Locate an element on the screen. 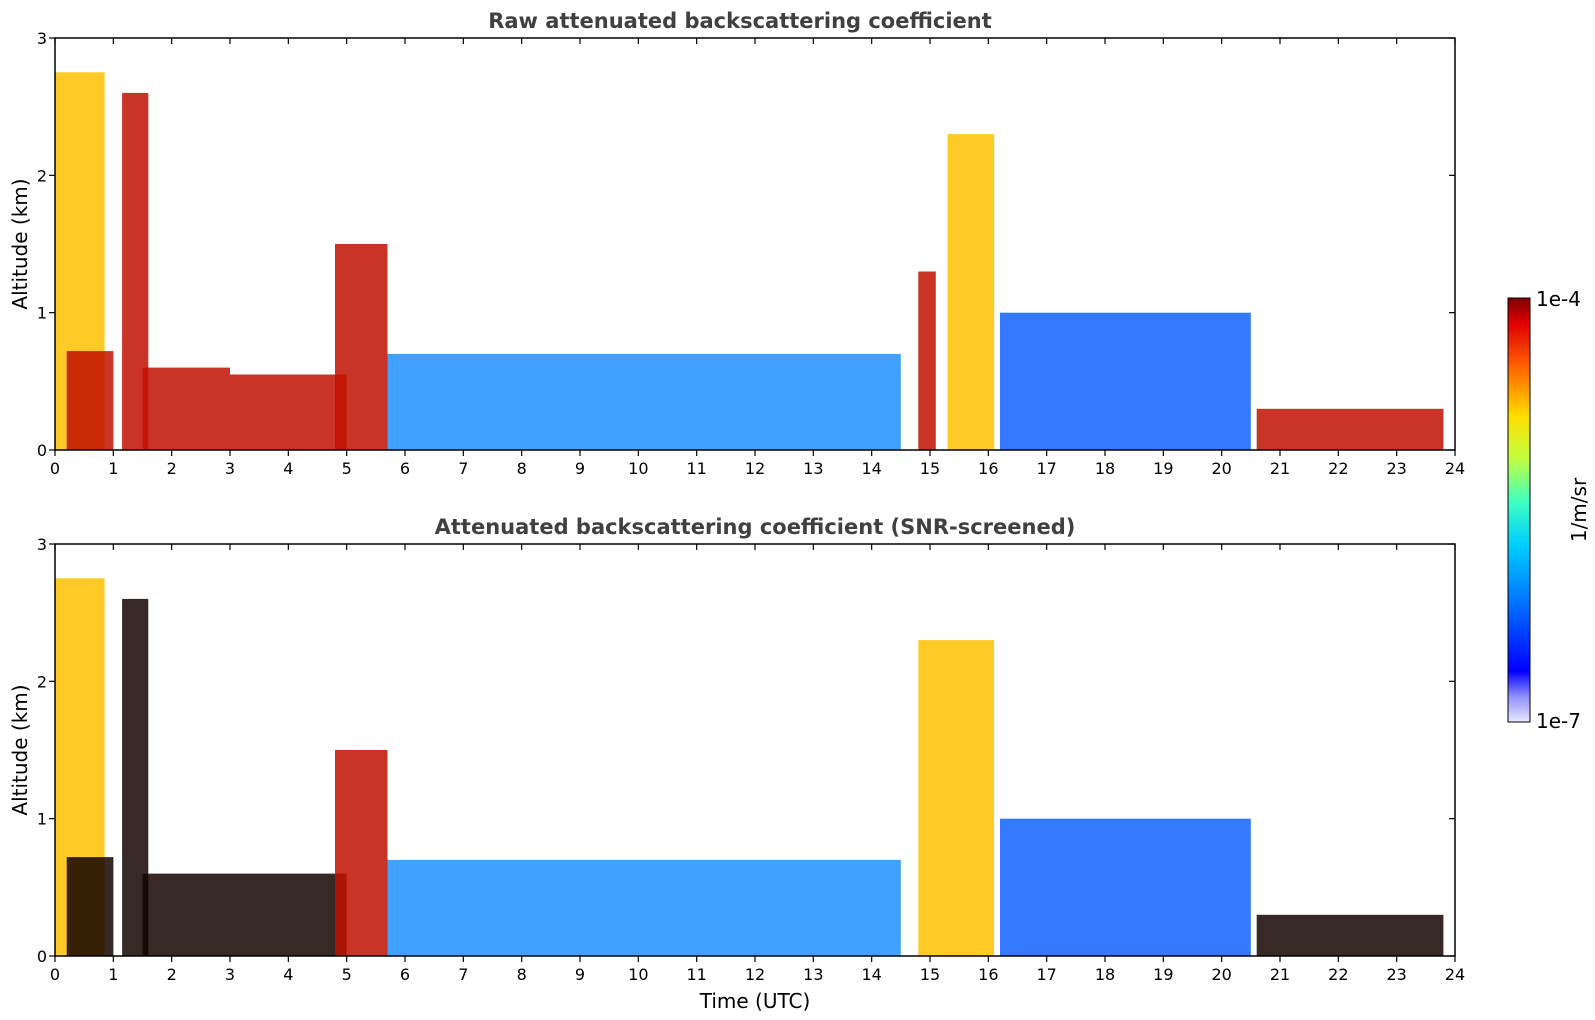  x-axis-label: Time (UTC) is located at coordinates (755, 1001).